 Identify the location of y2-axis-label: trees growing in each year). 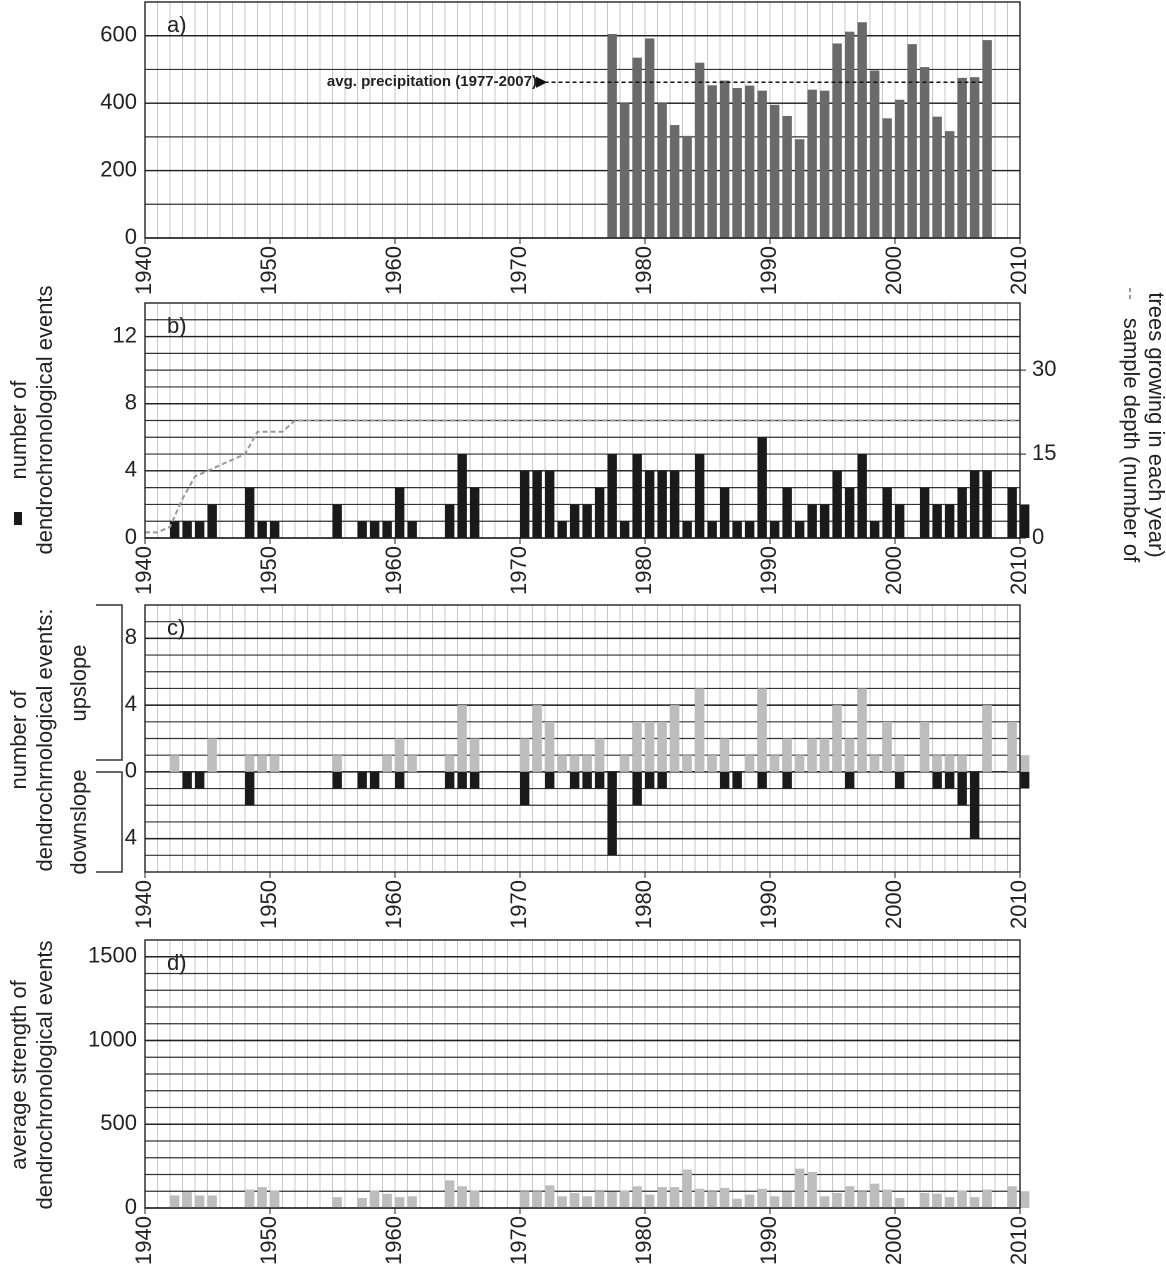
(1155, 424).